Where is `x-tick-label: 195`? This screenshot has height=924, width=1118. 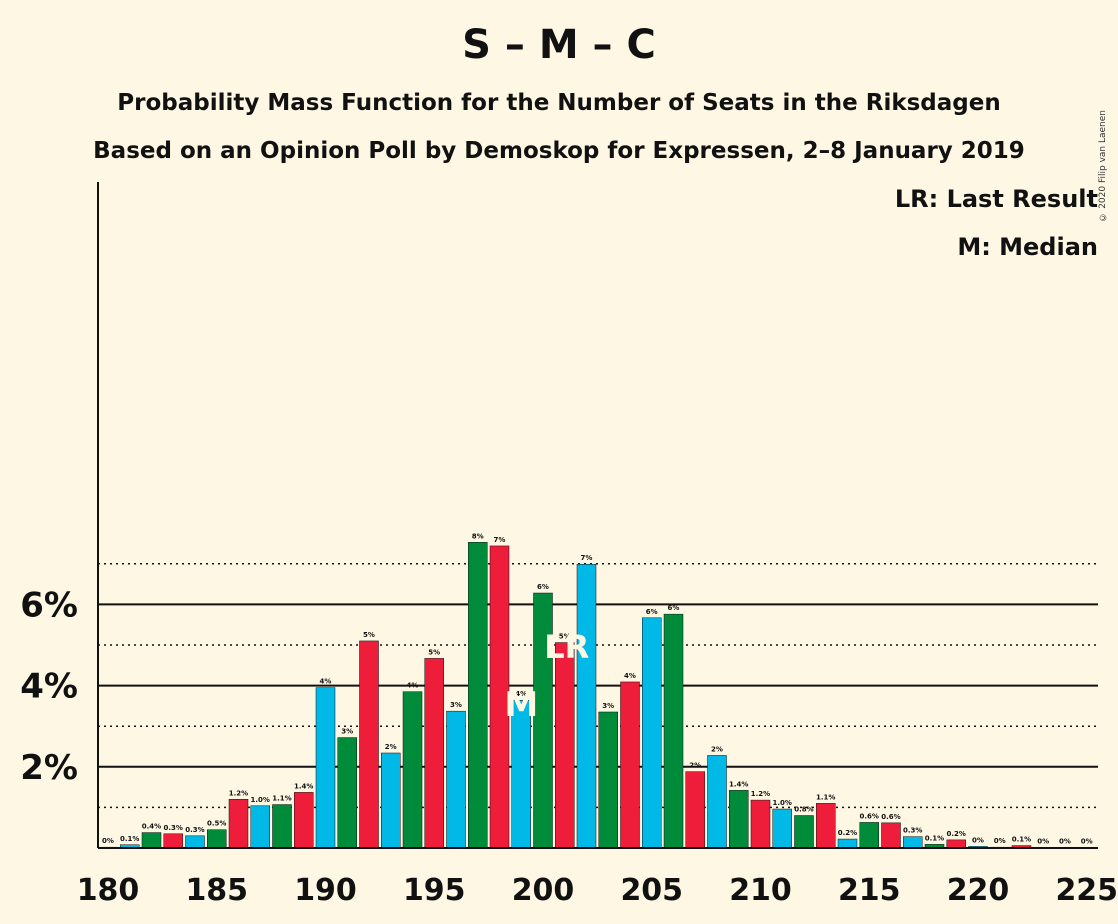 x-tick-label: 195 is located at coordinates (434, 890).